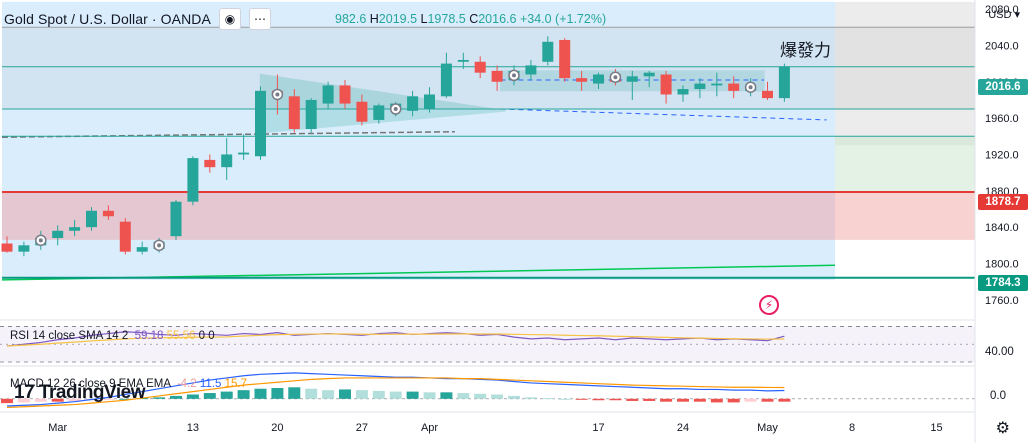 The image size is (1034, 443). I want to click on red-zone, so click(488, 215).